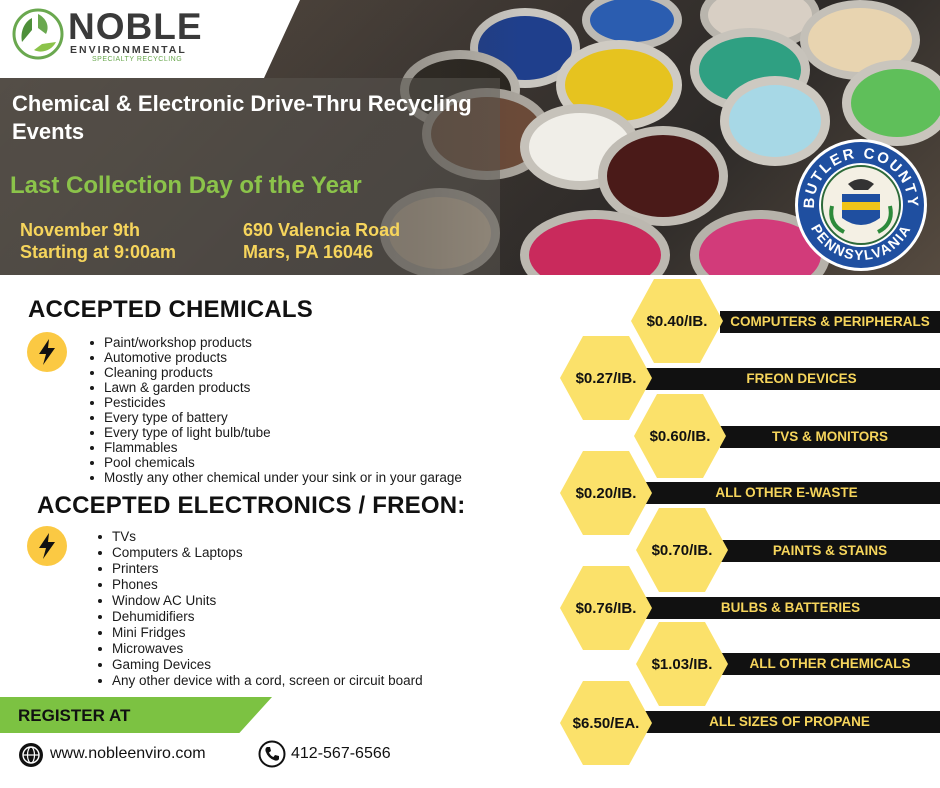 This screenshot has width=940, height=788. I want to click on price-value: $0.20/IB., so click(606, 493).